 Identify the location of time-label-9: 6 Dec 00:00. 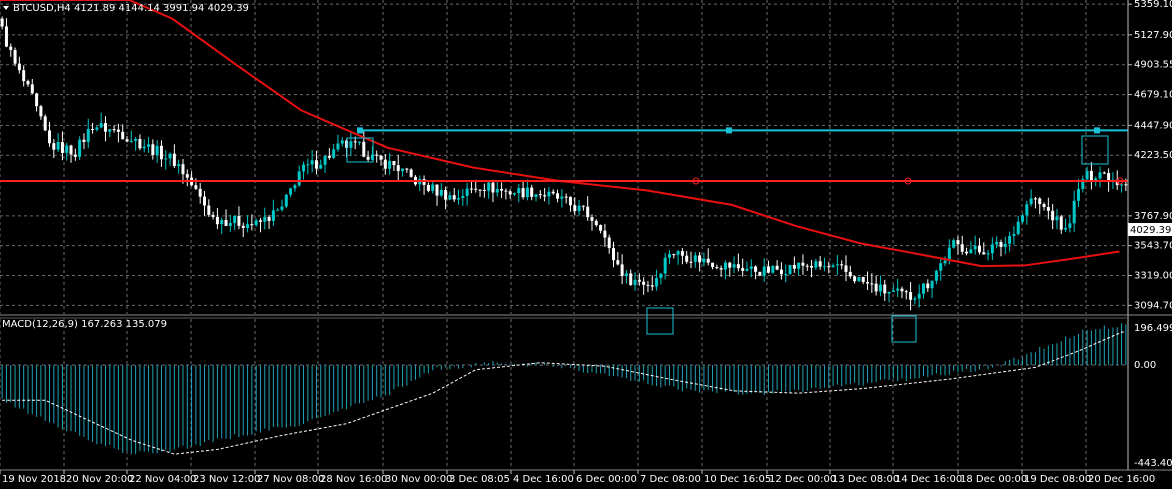
(606, 479).